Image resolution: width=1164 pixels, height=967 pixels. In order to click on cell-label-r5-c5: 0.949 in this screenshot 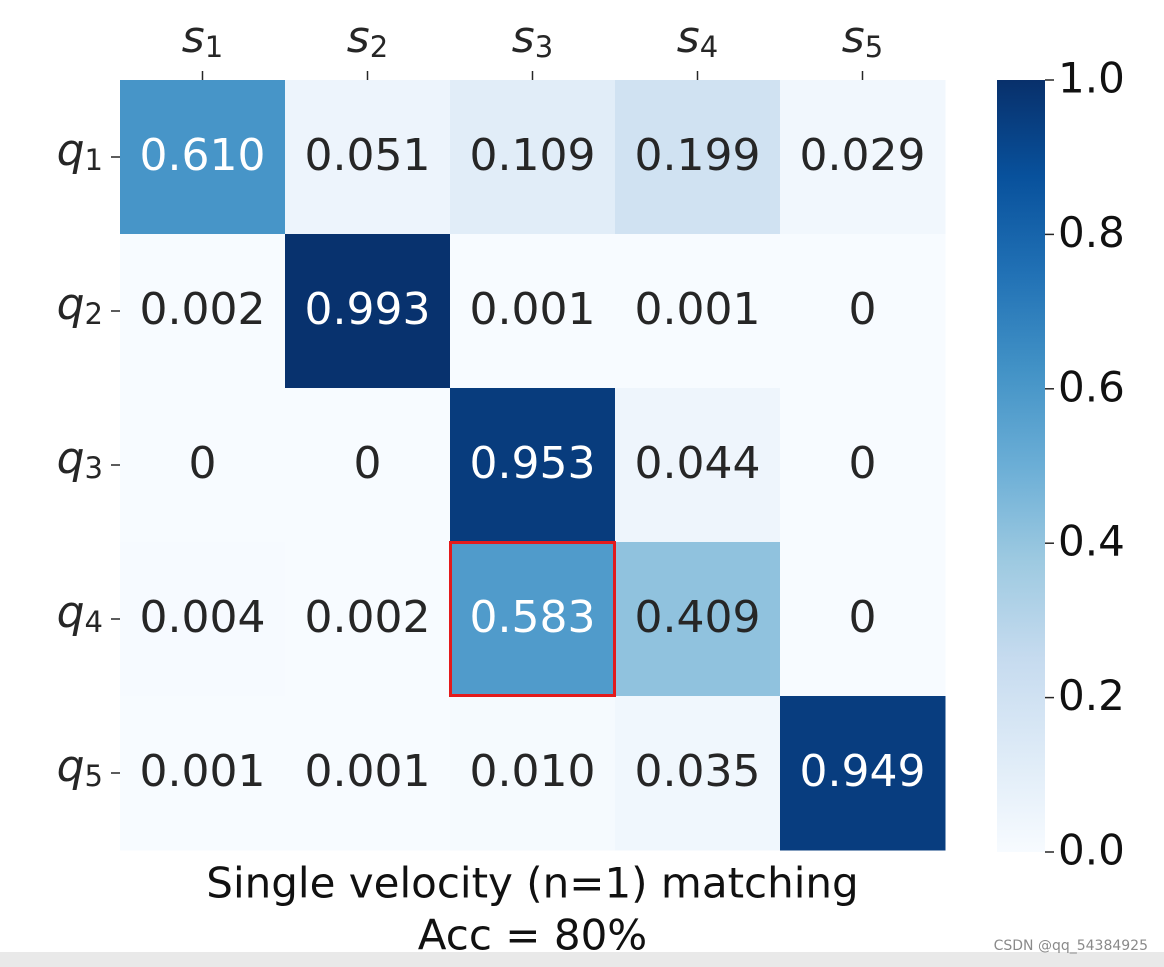, I will do `click(863, 771)`.